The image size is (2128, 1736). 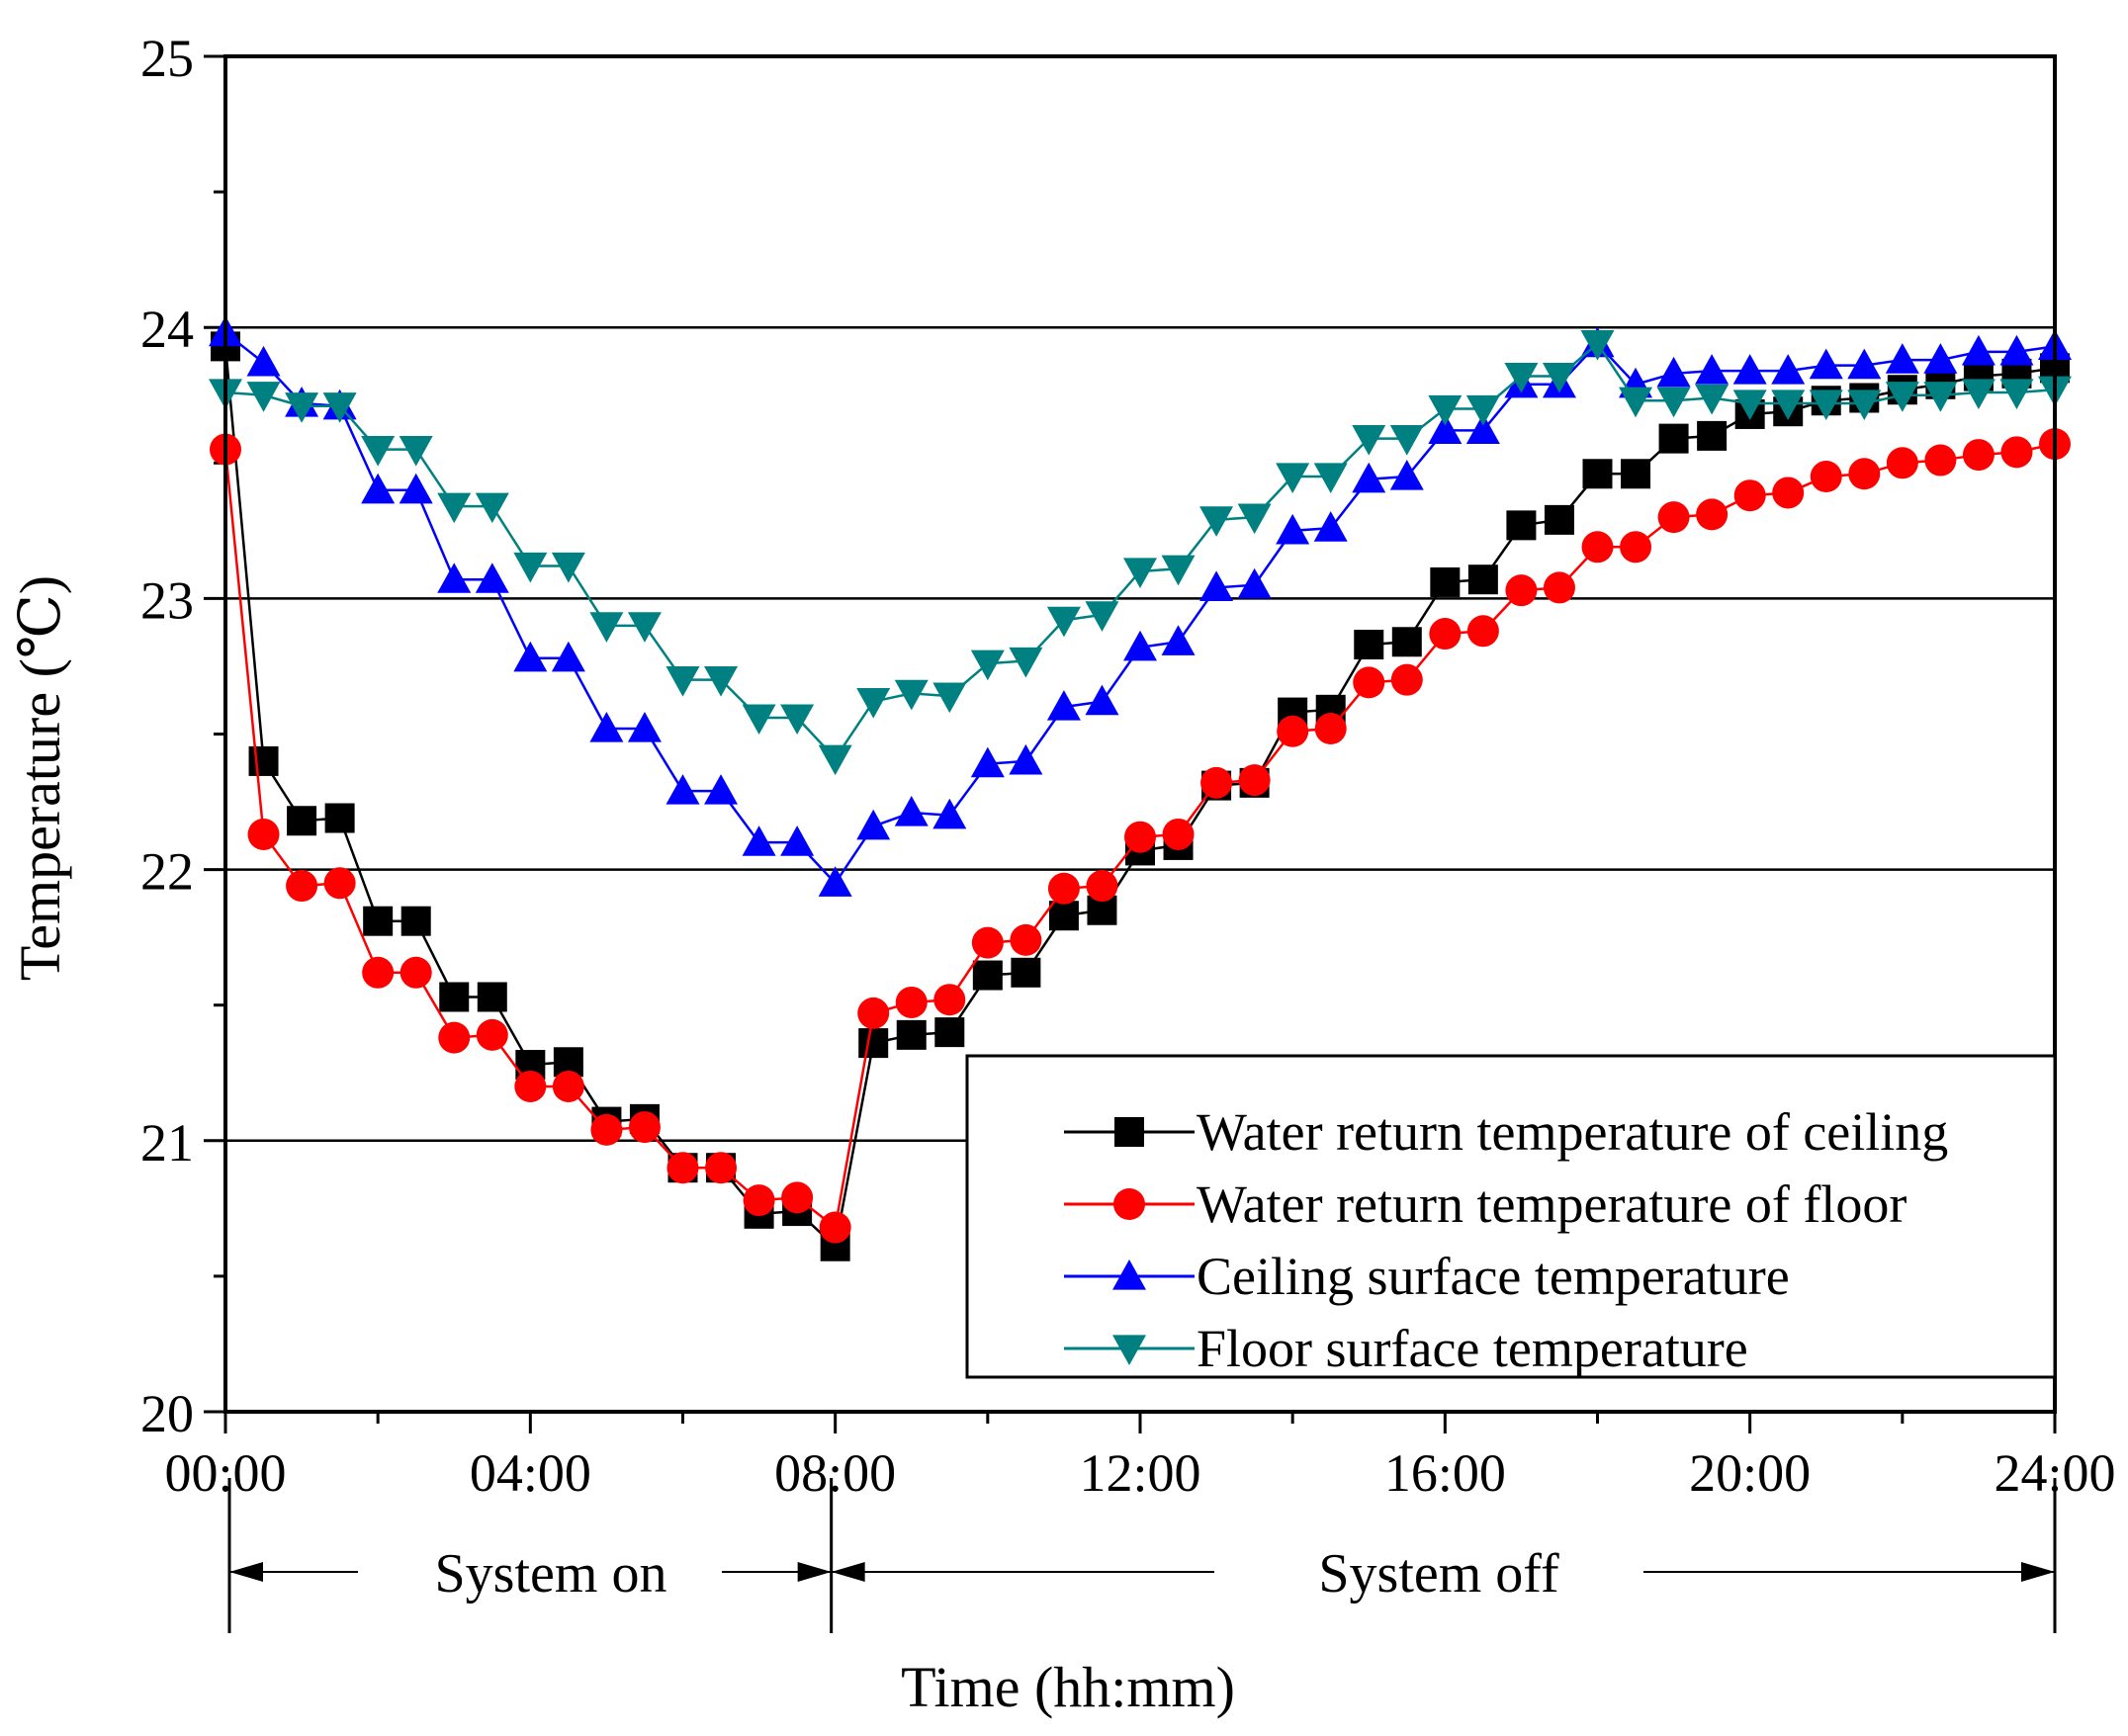 I want to click on x-tick-label: 08:00, so click(x=835, y=1473).